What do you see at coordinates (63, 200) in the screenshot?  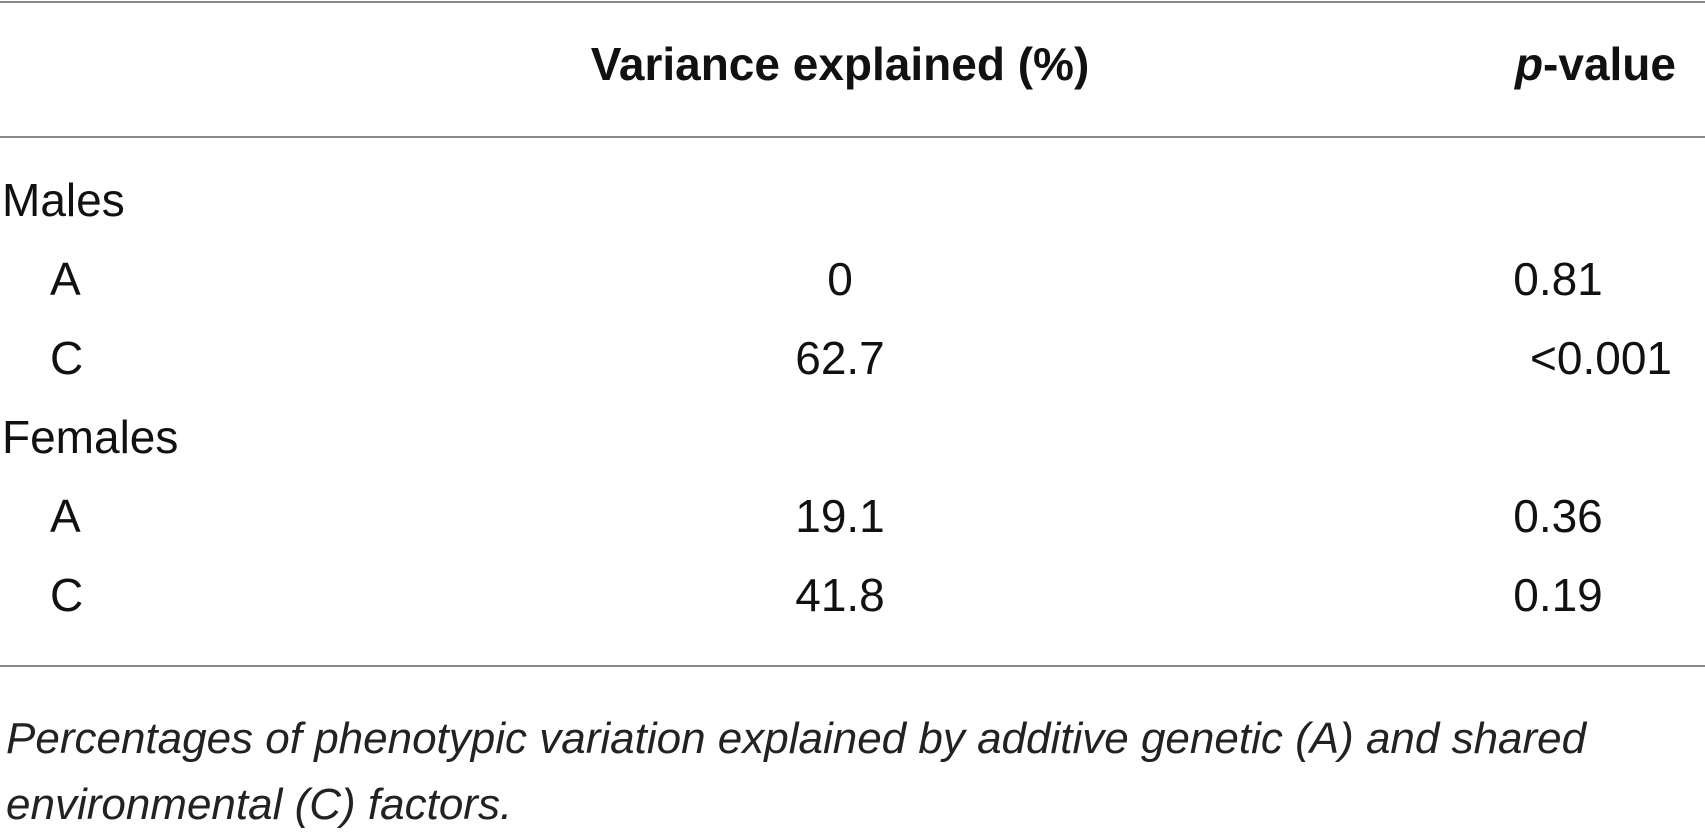 I see `group-label-males: Males` at bounding box center [63, 200].